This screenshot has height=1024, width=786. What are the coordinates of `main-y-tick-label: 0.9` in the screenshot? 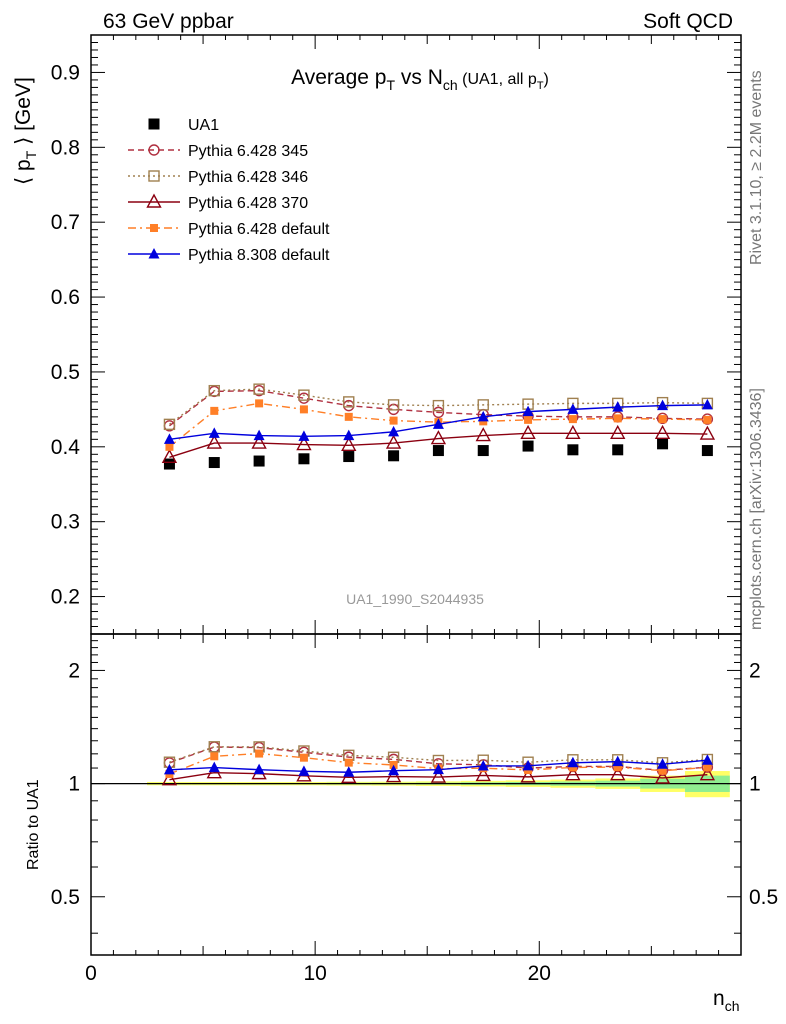 It's located at (65, 72).